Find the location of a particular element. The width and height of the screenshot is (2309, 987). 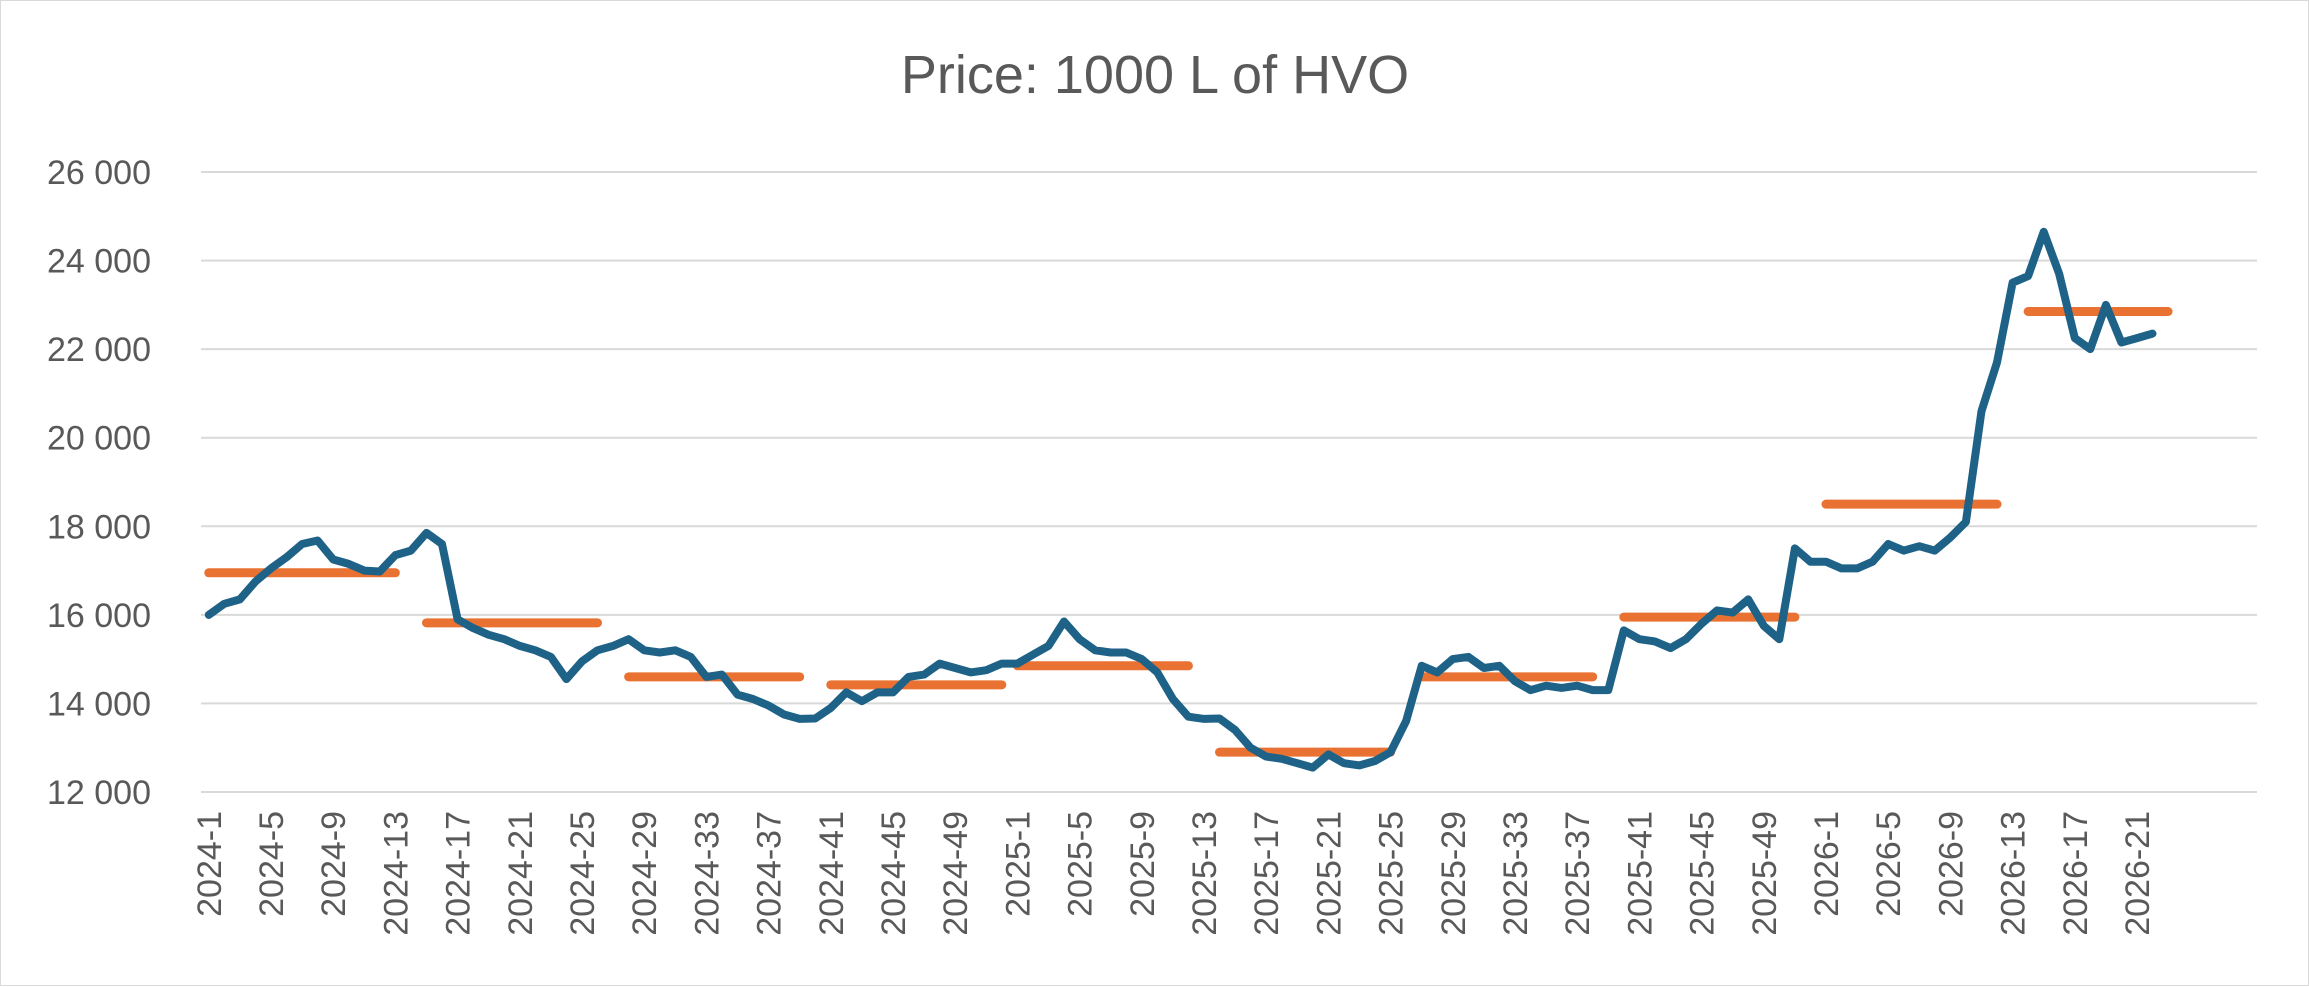

x-tick-label: 2024-37 is located at coordinates (770, 873).